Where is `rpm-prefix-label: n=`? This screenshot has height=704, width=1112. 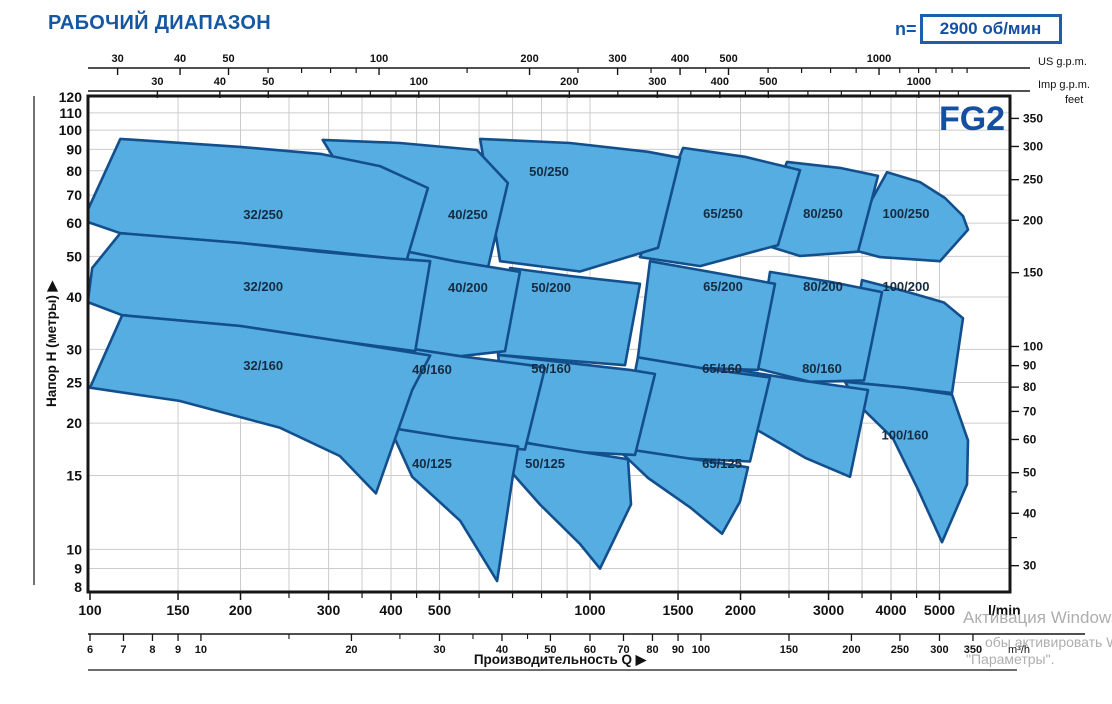
rpm-prefix-label: n= is located at coordinates (906, 28).